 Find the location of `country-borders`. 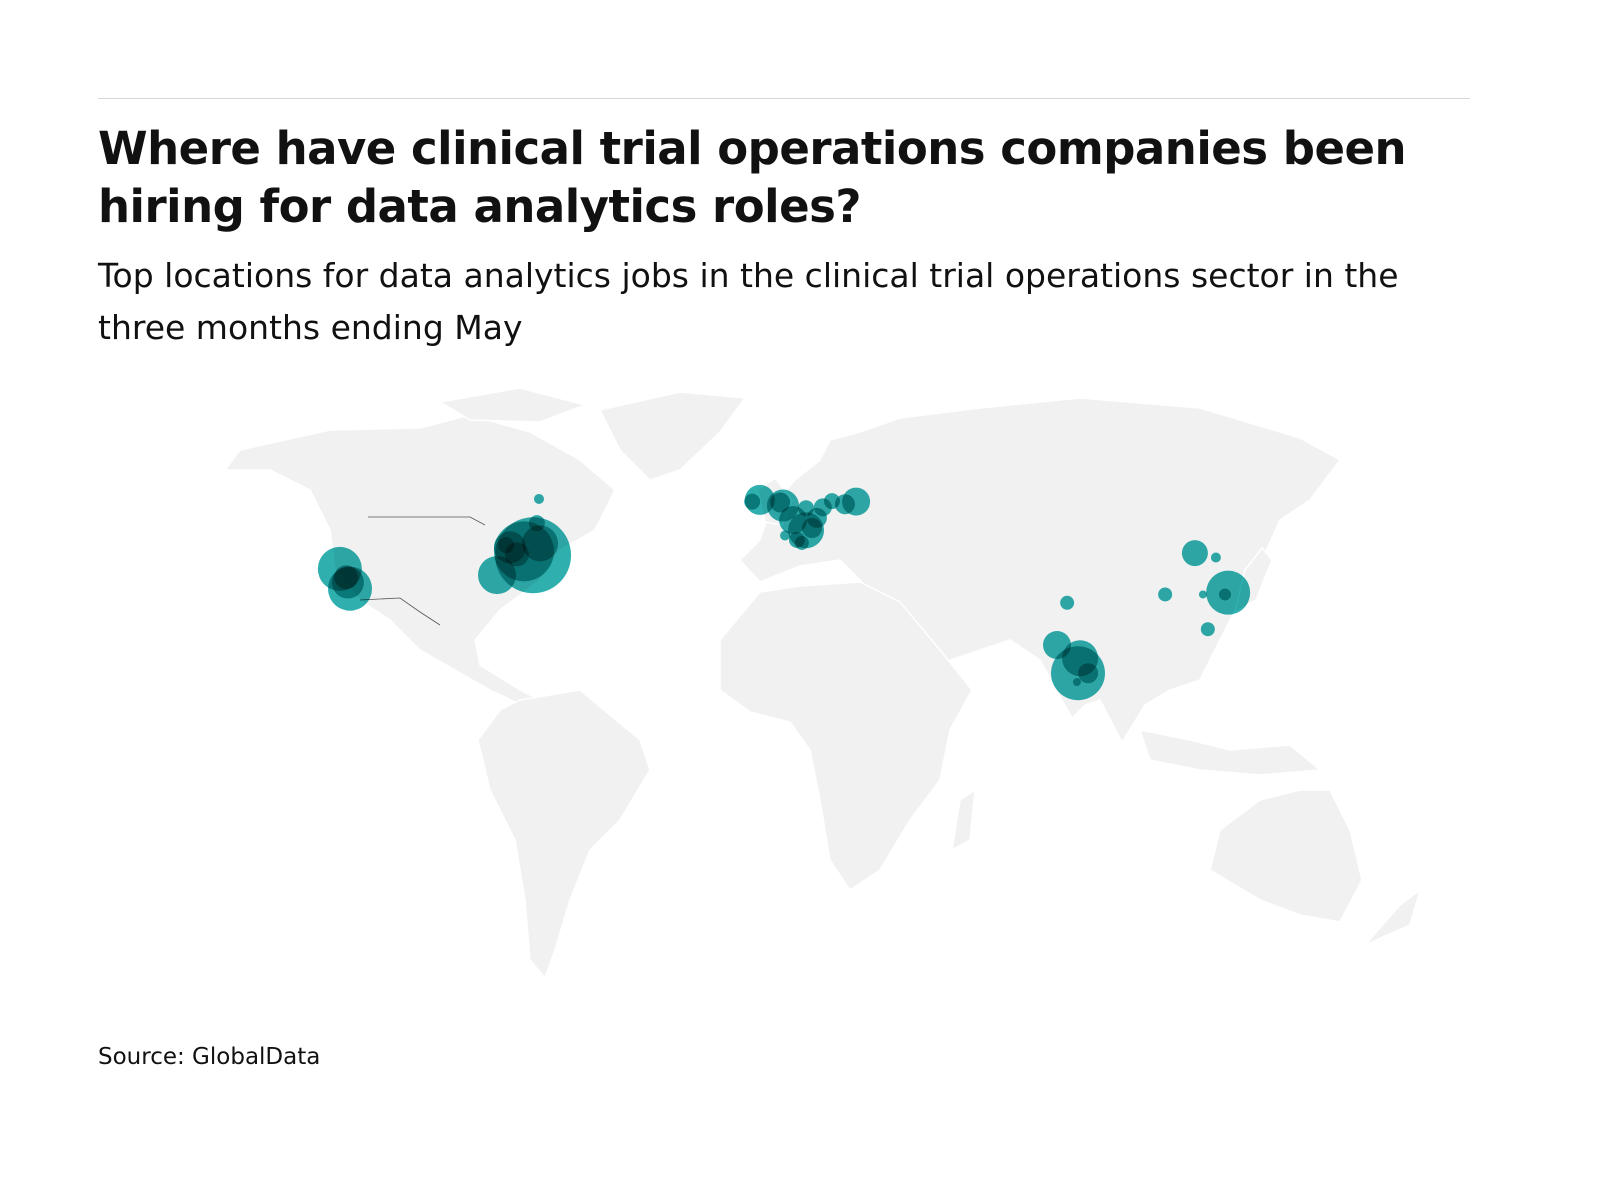

country-borders is located at coordinates (422, 571).